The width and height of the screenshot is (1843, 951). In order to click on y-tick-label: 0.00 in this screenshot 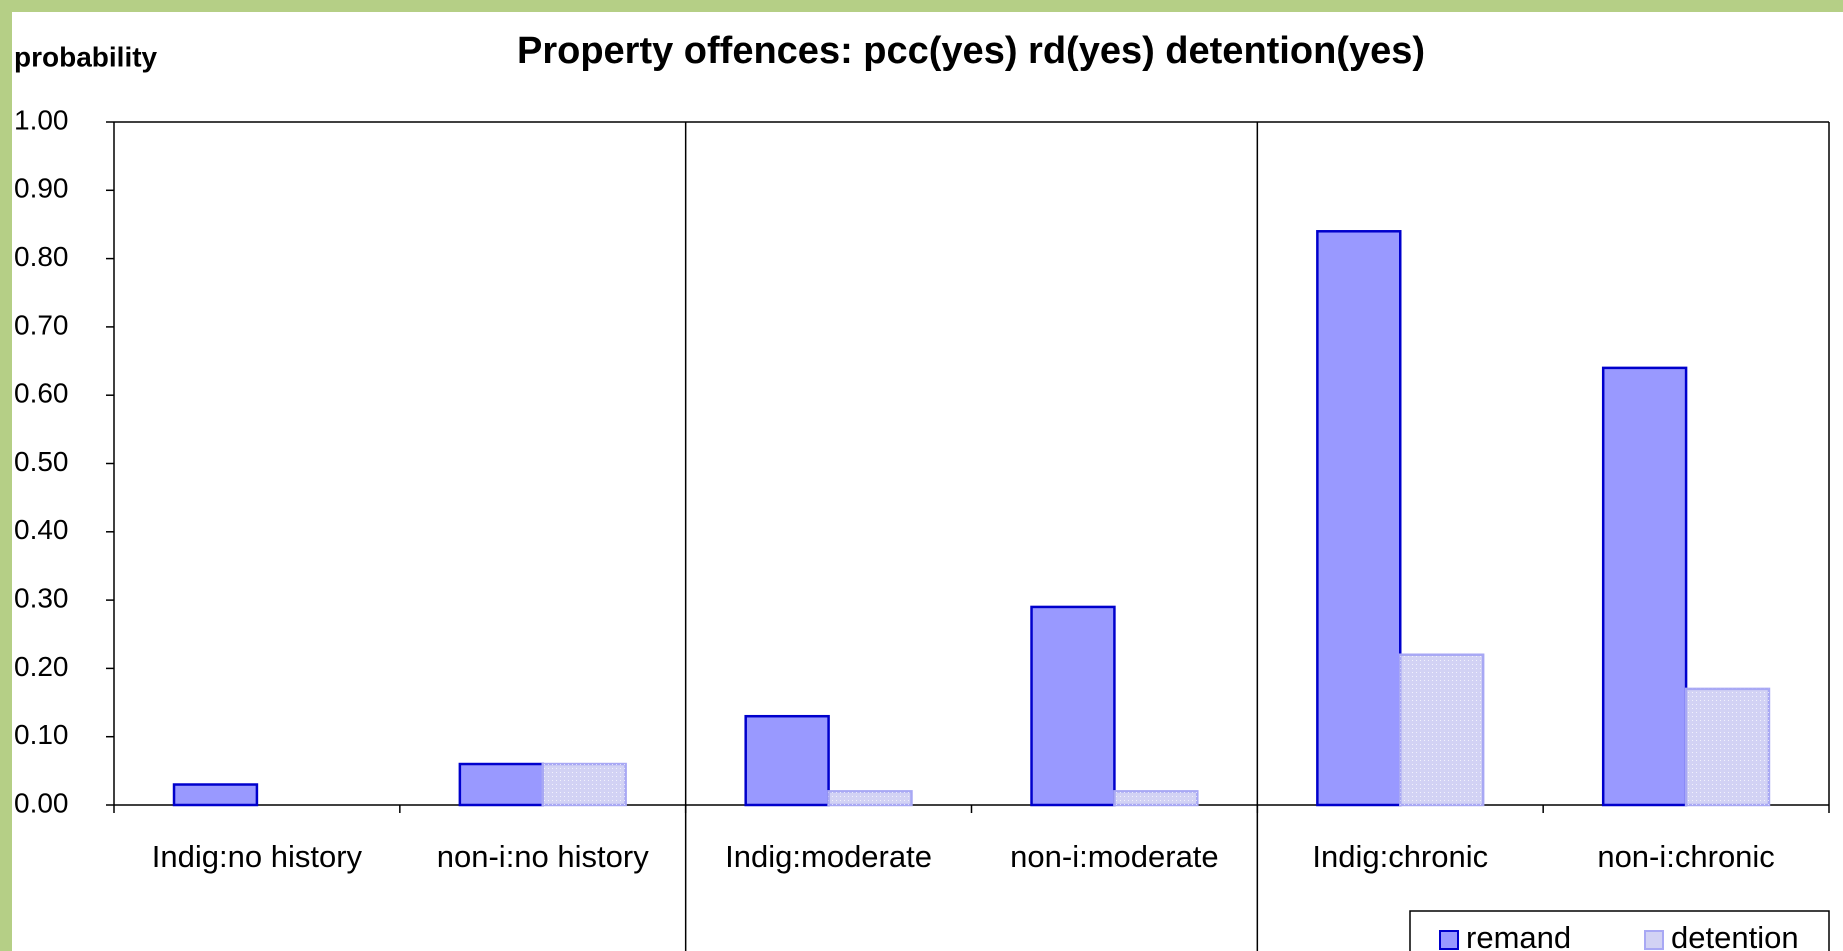, I will do `click(41, 802)`.